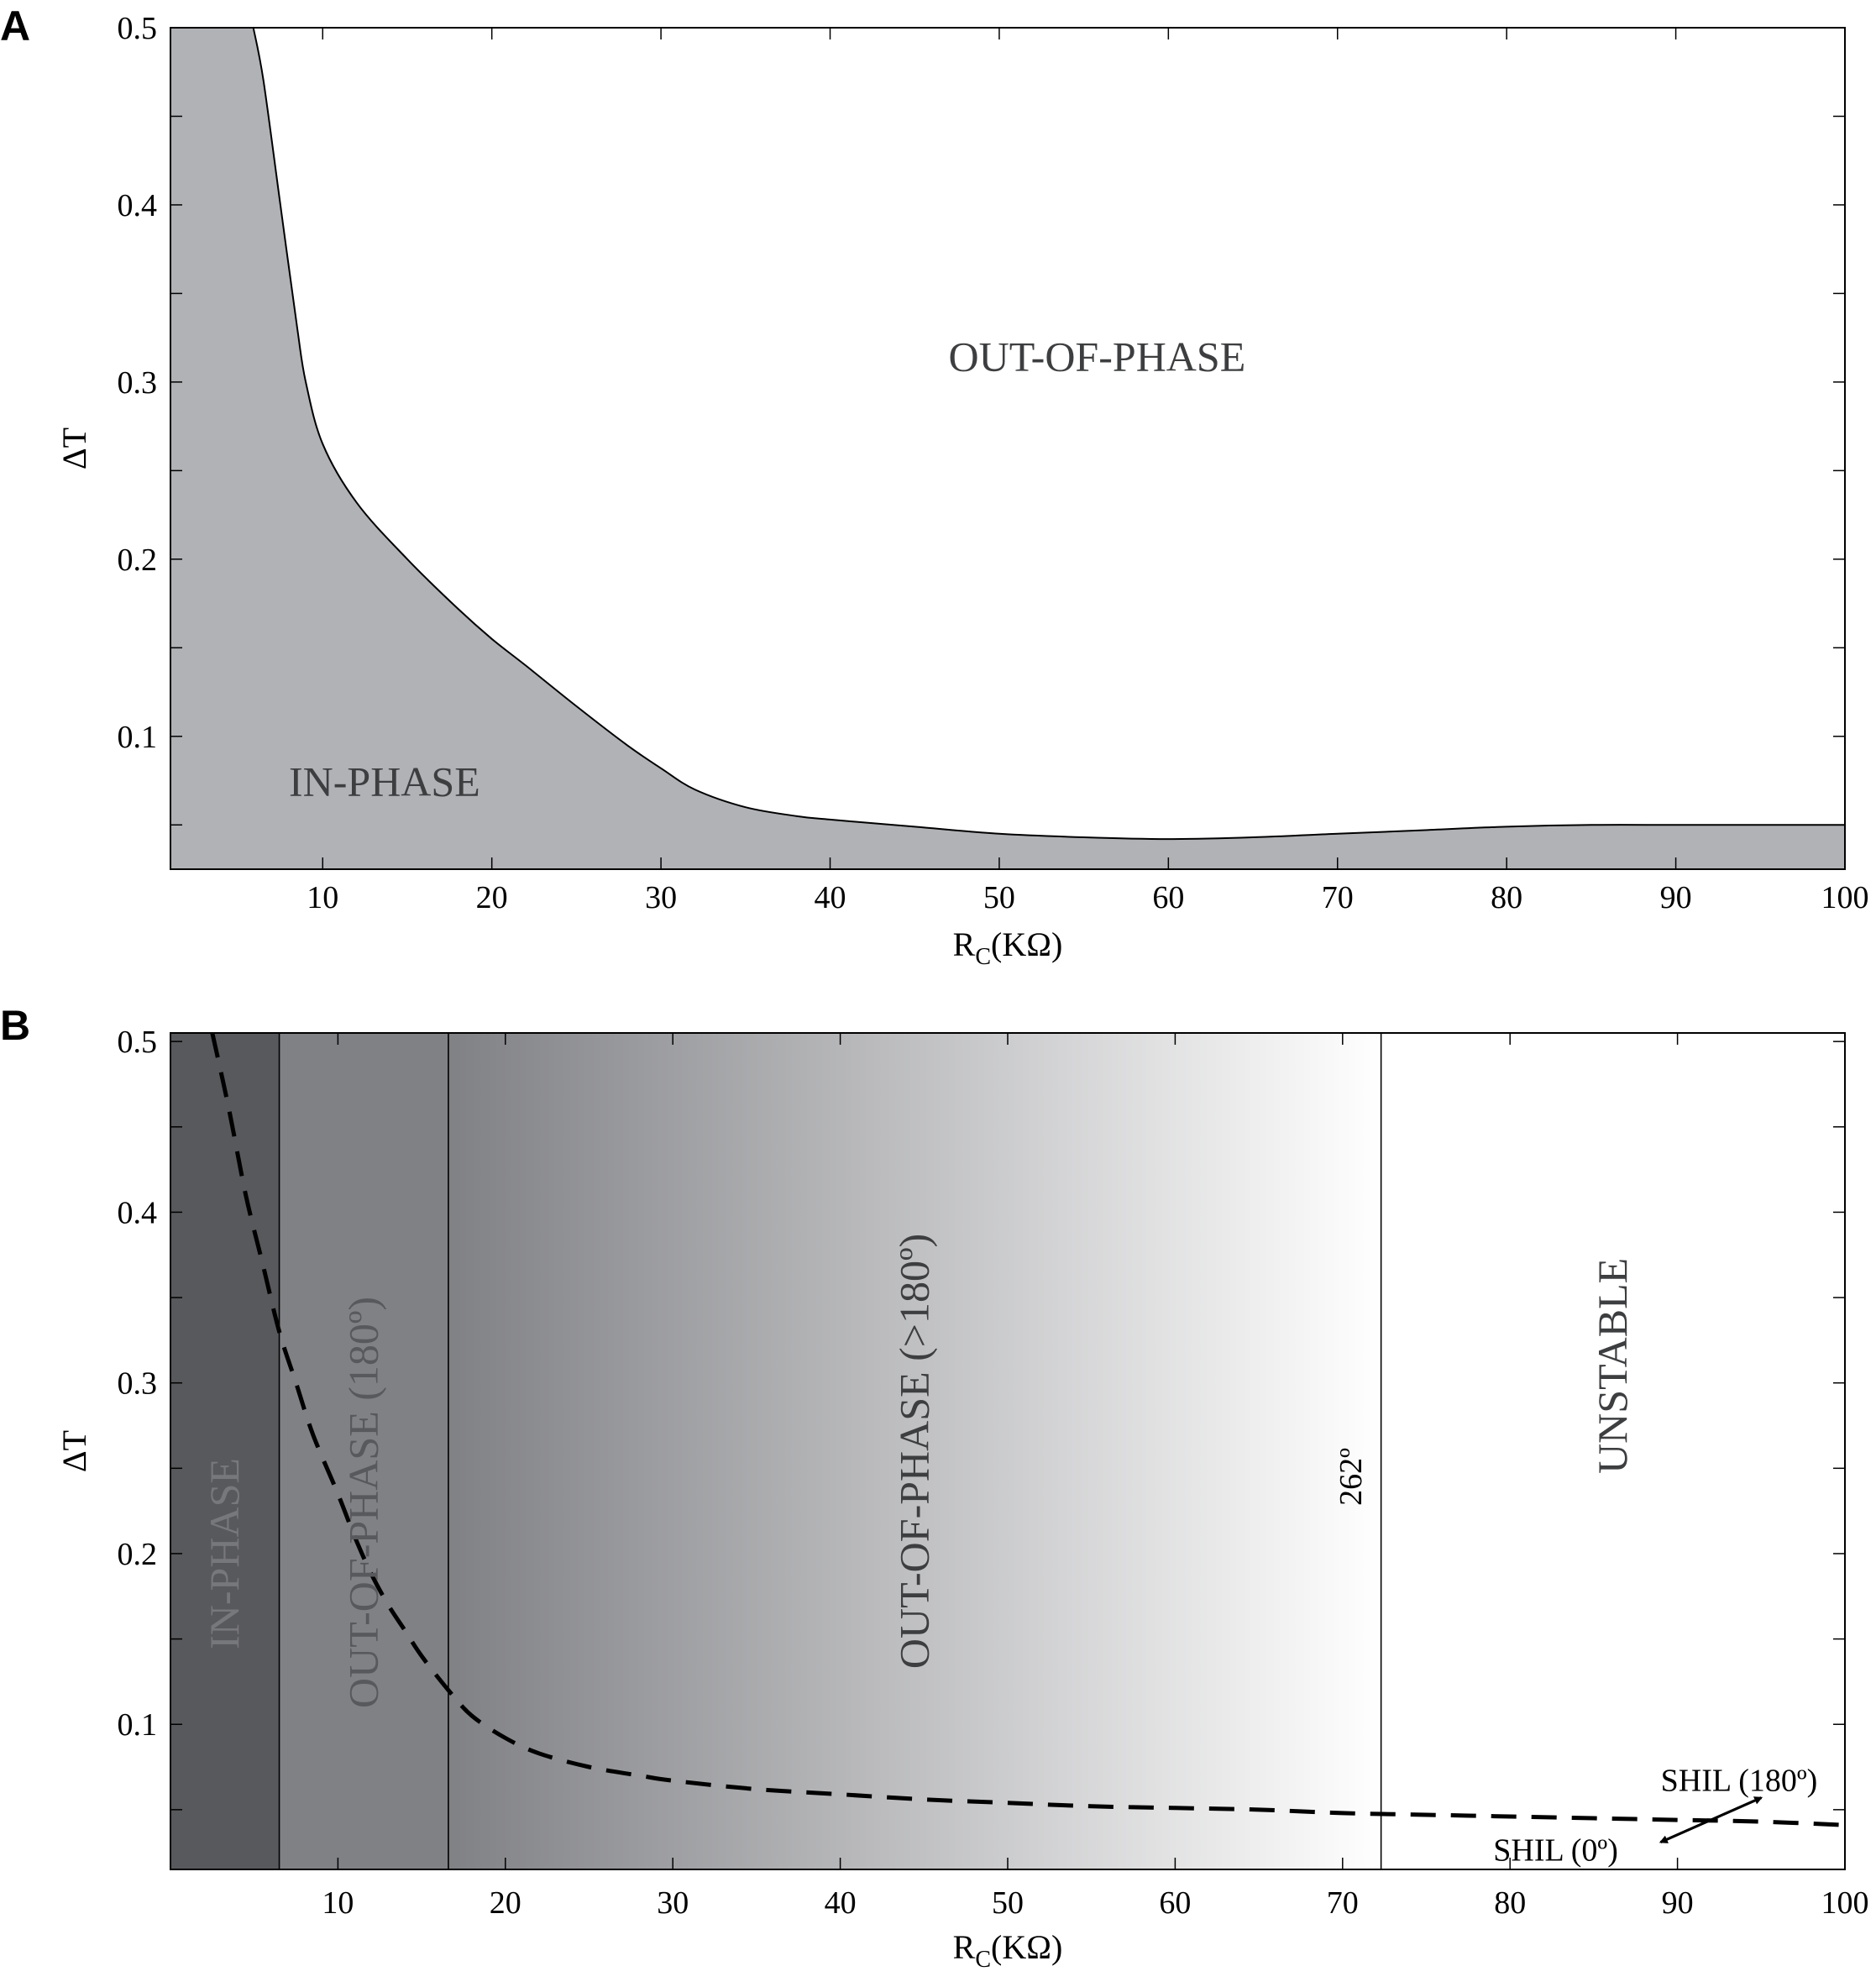  Describe the element at coordinates (74, 1451) in the screenshot. I see `y-axis-label-b: ΔT` at that location.